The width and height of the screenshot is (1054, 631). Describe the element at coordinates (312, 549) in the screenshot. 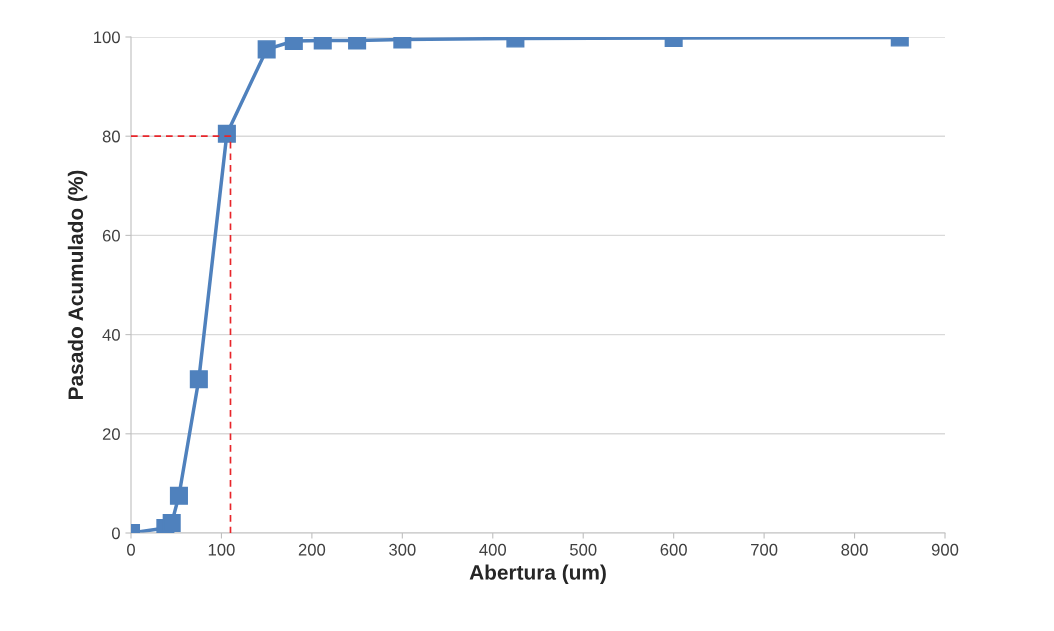

I see `x-tick-label: 200` at that location.